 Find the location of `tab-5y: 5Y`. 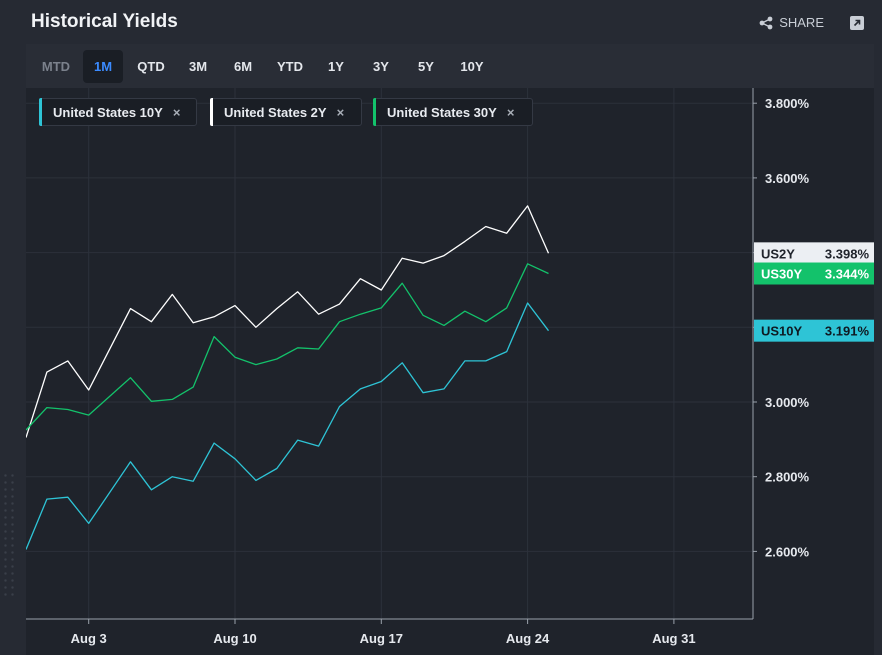

tab-5y: 5Y is located at coordinates (426, 66).